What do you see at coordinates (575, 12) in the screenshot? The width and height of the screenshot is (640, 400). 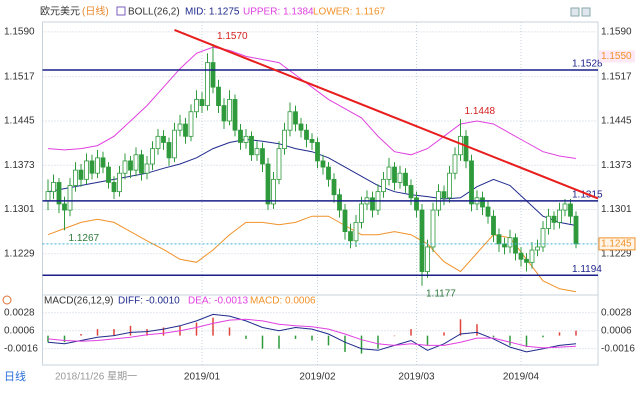 I see `minimize-button` at bounding box center [575, 12].